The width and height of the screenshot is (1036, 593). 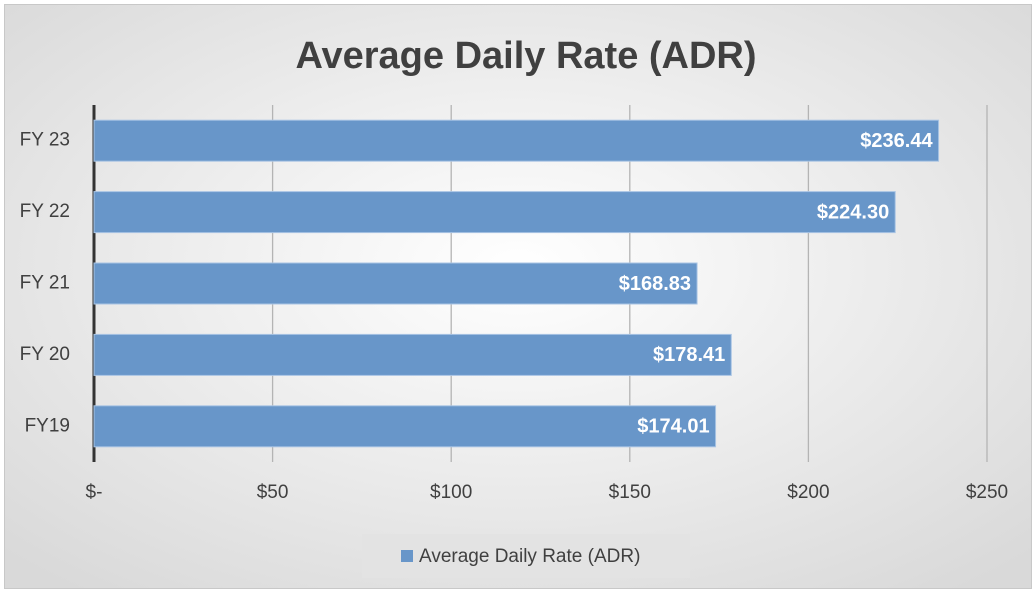 I want to click on y-tick-label: FY 23, so click(x=45, y=140).